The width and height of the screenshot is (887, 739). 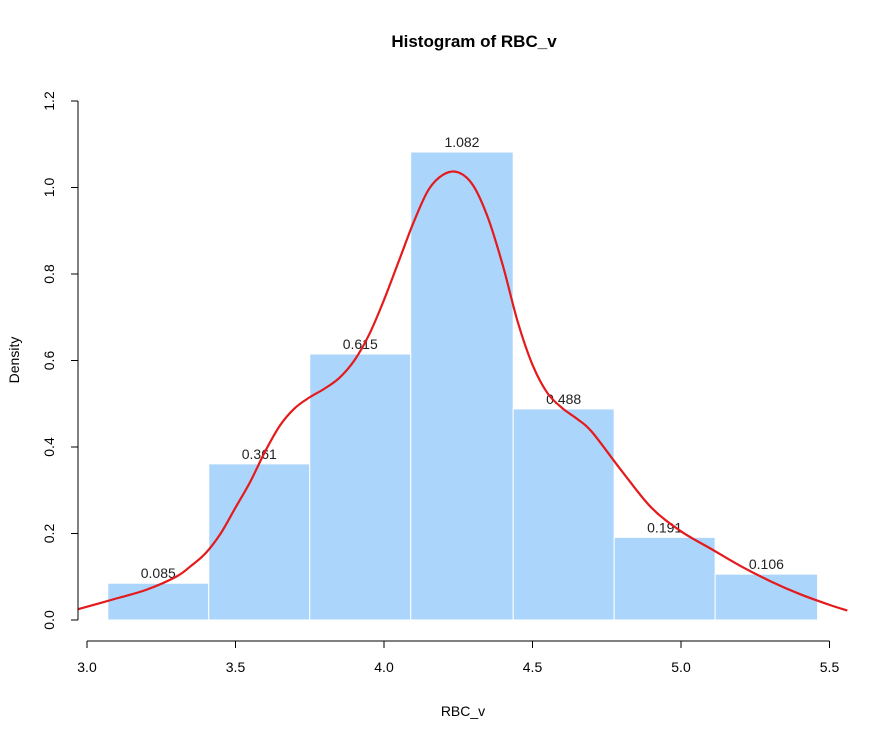 What do you see at coordinates (14, 360) in the screenshot?
I see `y-axis-label: Density` at bounding box center [14, 360].